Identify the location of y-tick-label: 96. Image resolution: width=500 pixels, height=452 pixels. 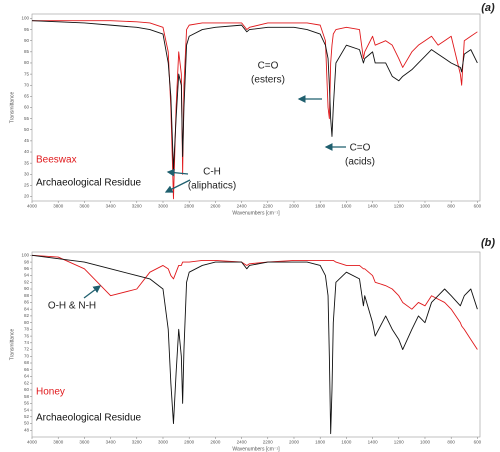
(27, 268).